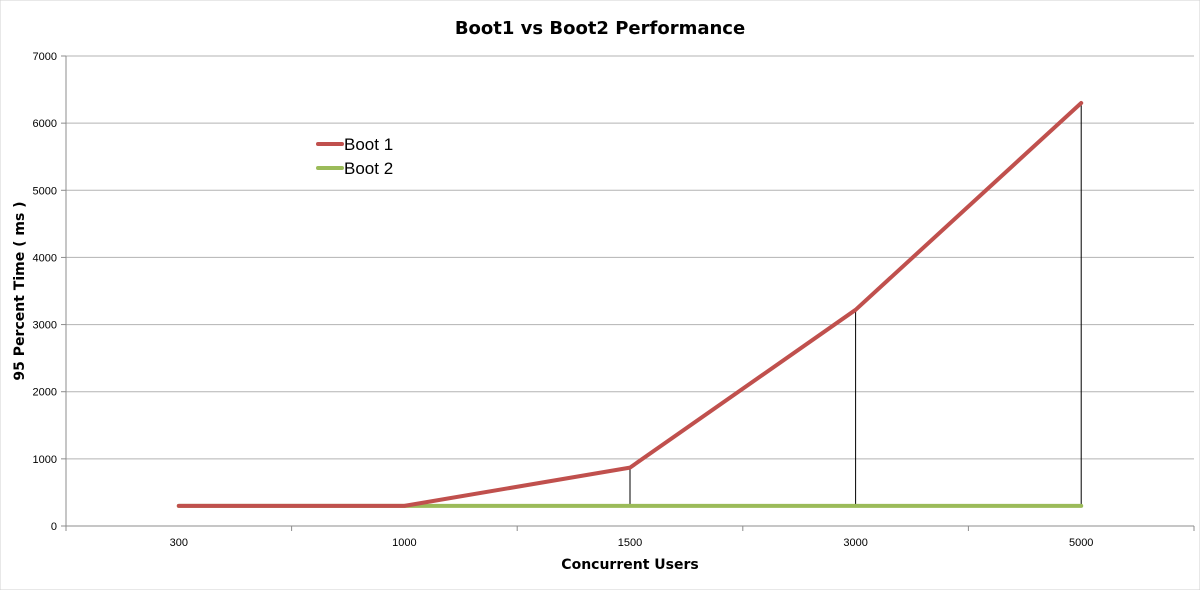 The image size is (1200, 590). I want to click on legend-label-boot-1: Boot 1, so click(368, 144).